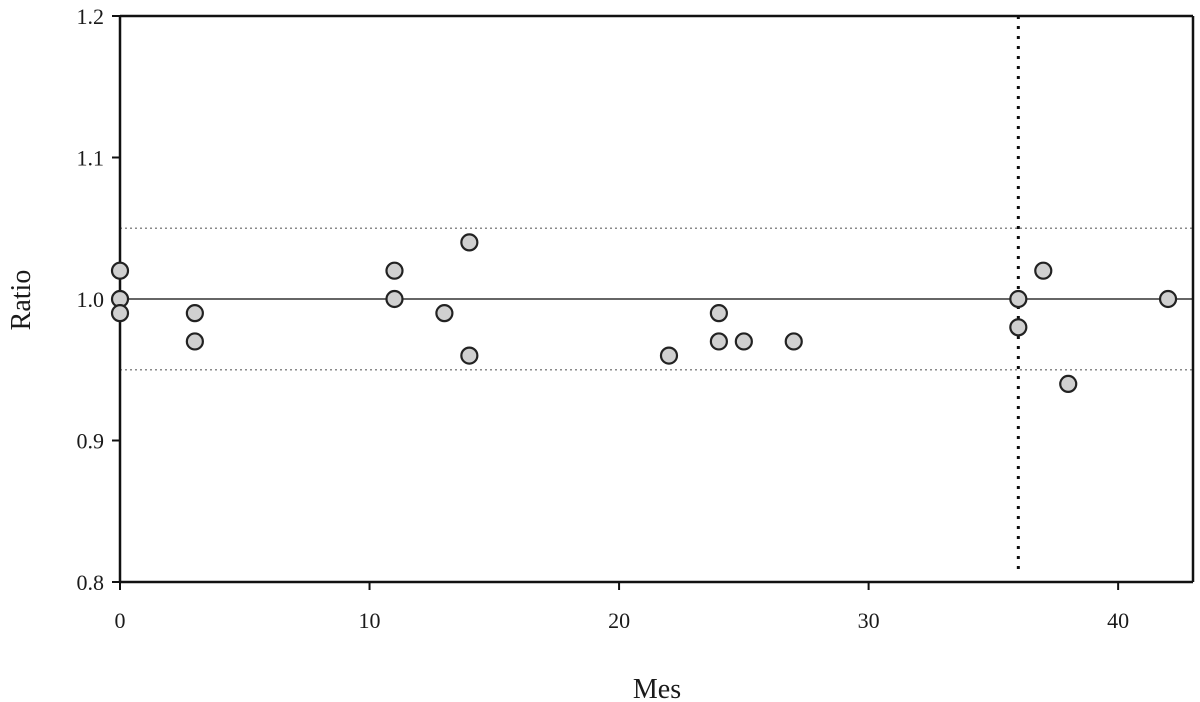 Image resolution: width=1200 pixels, height=702 pixels. I want to click on x-tick-label: 20, so click(619, 620).